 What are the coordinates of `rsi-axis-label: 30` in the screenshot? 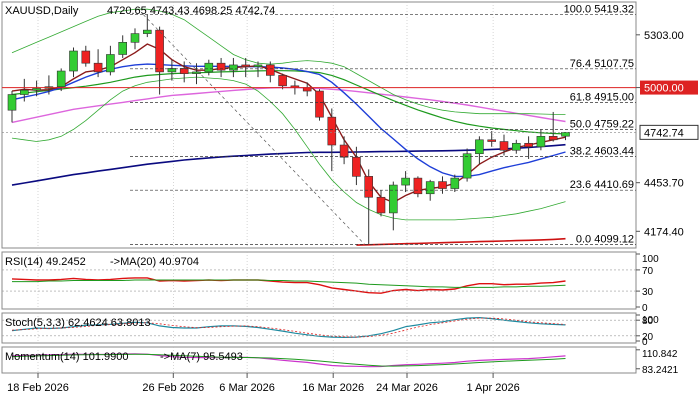 It's located at (648, 292).